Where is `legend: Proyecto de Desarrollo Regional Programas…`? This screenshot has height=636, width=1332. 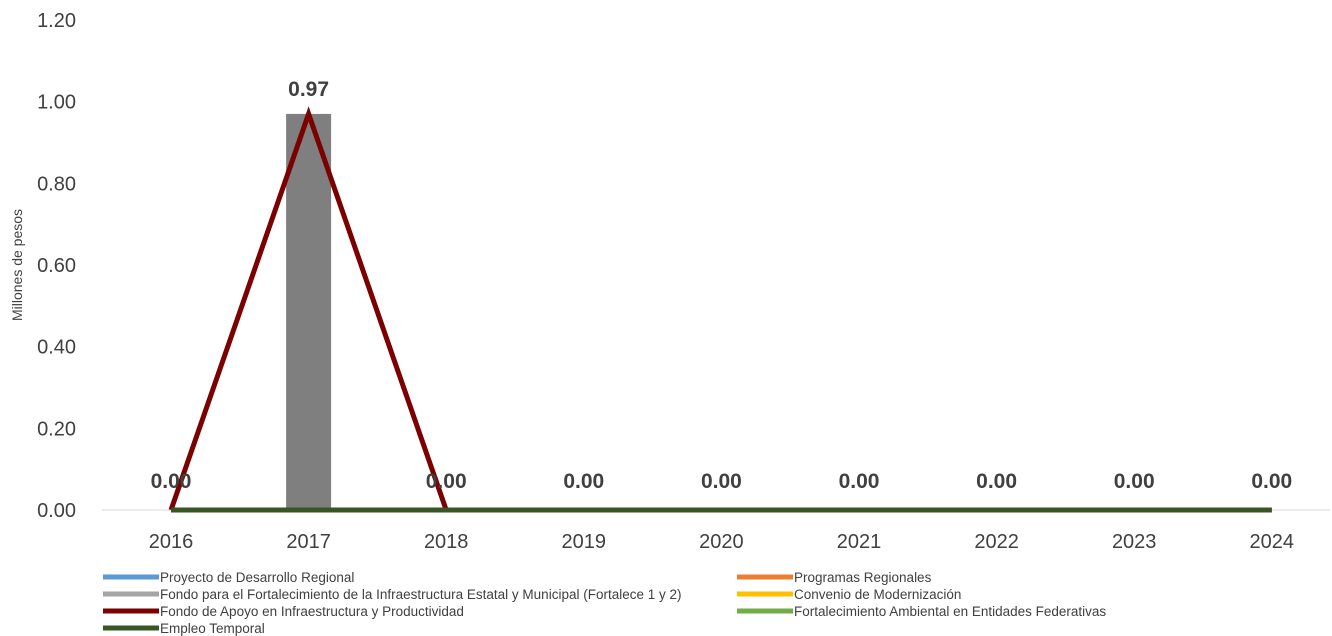
legend: Proyecto de Desarrollo Regional Programas… is located at coordinates (604, 603).